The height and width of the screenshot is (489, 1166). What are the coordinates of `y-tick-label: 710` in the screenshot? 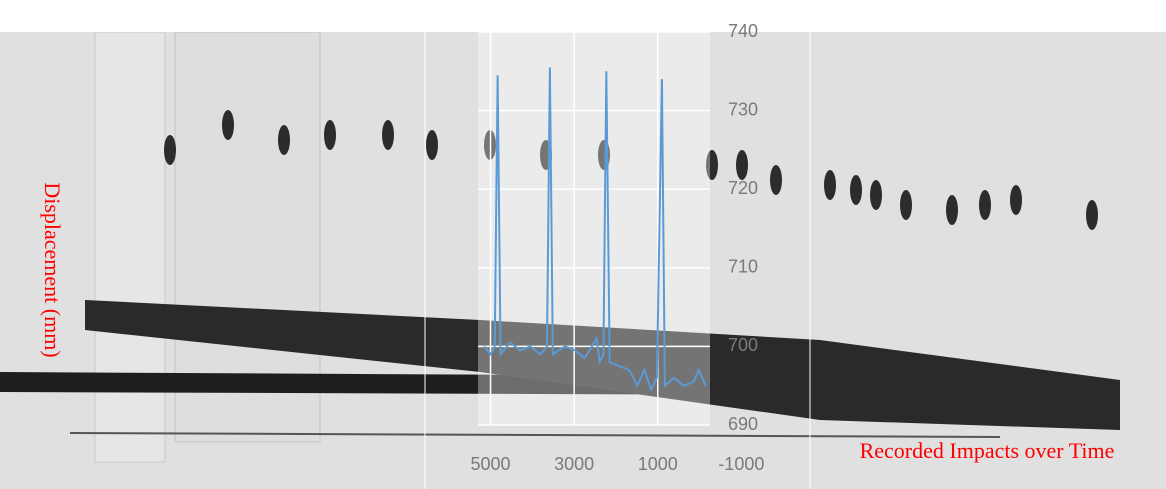 It's located at (743, 267).